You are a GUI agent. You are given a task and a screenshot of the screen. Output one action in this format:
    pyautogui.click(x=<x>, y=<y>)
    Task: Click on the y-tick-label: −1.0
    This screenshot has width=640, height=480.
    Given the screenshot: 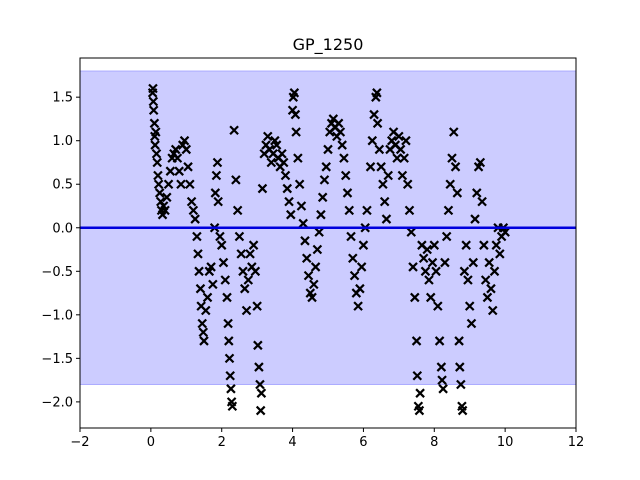 What is the action you would take?
    pyautogui.click(x=57, y=315)
    